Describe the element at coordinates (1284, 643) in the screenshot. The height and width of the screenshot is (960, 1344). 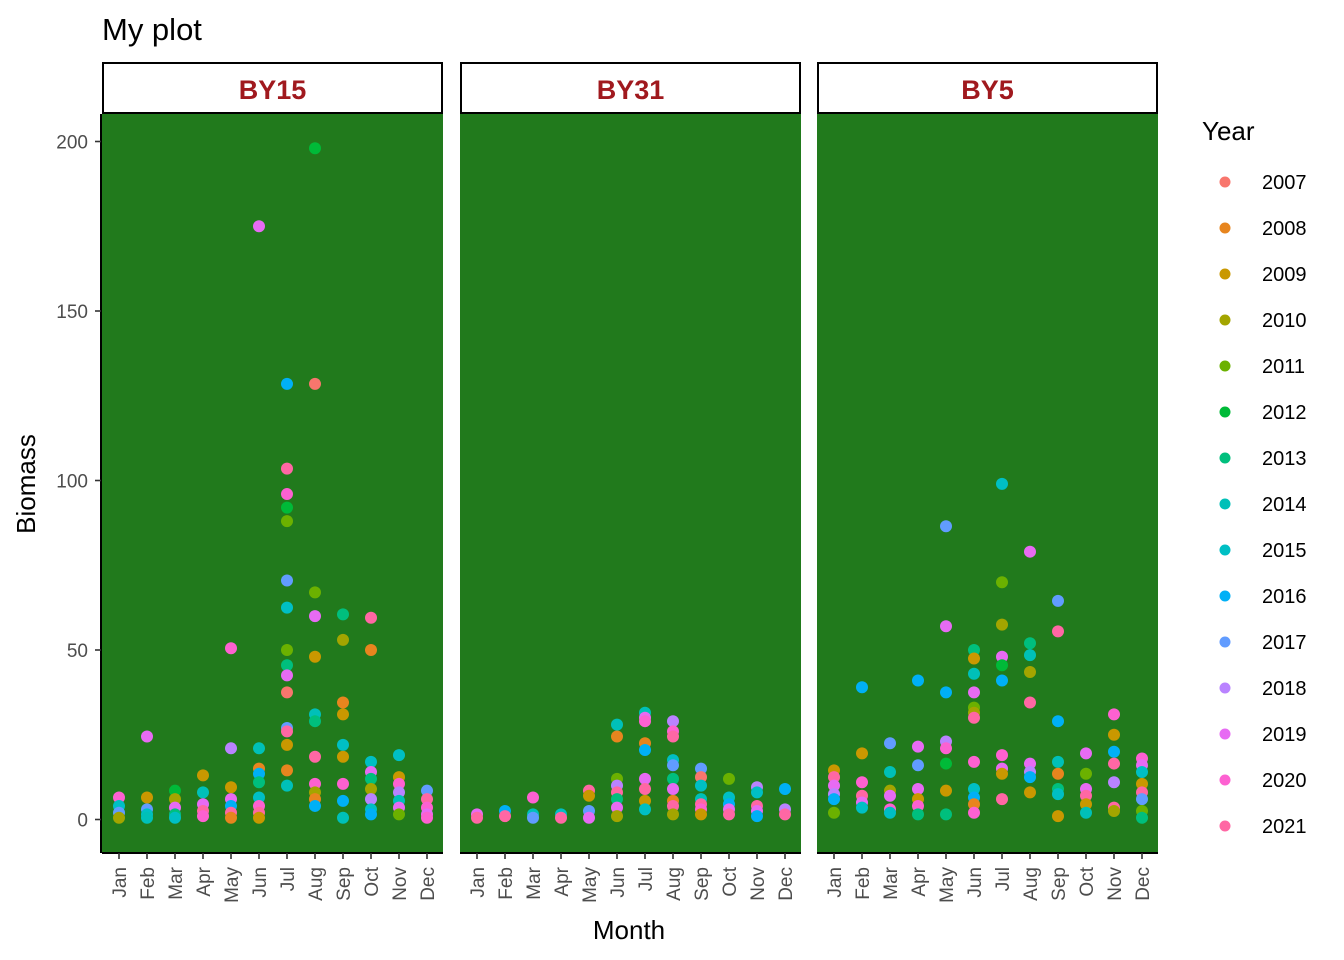
I see `legend-label: 2017` at that location.